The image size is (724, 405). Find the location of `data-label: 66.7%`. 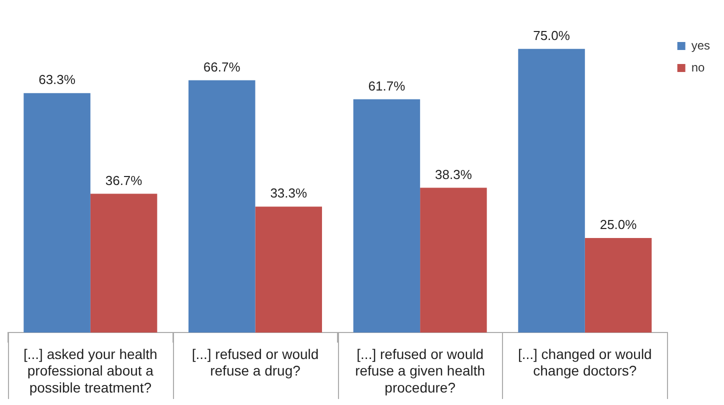

data-label: 66.7% is located at coordinates (222, 66).